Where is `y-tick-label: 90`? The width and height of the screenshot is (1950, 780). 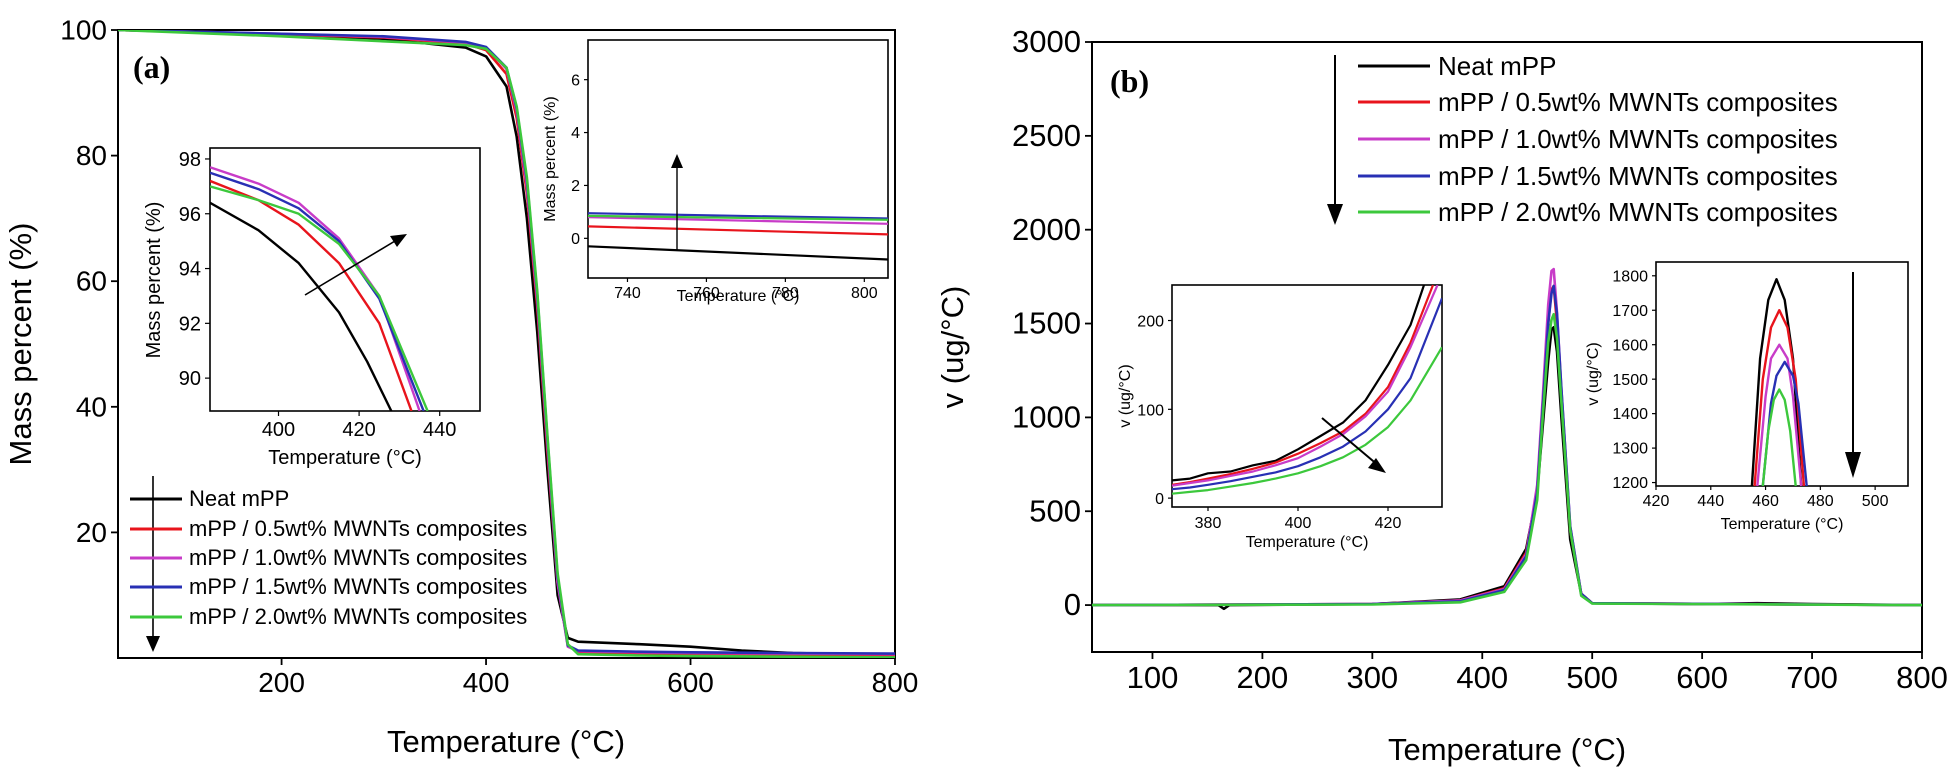 y-tick-label: 90 is located at coordinates (190, 379).